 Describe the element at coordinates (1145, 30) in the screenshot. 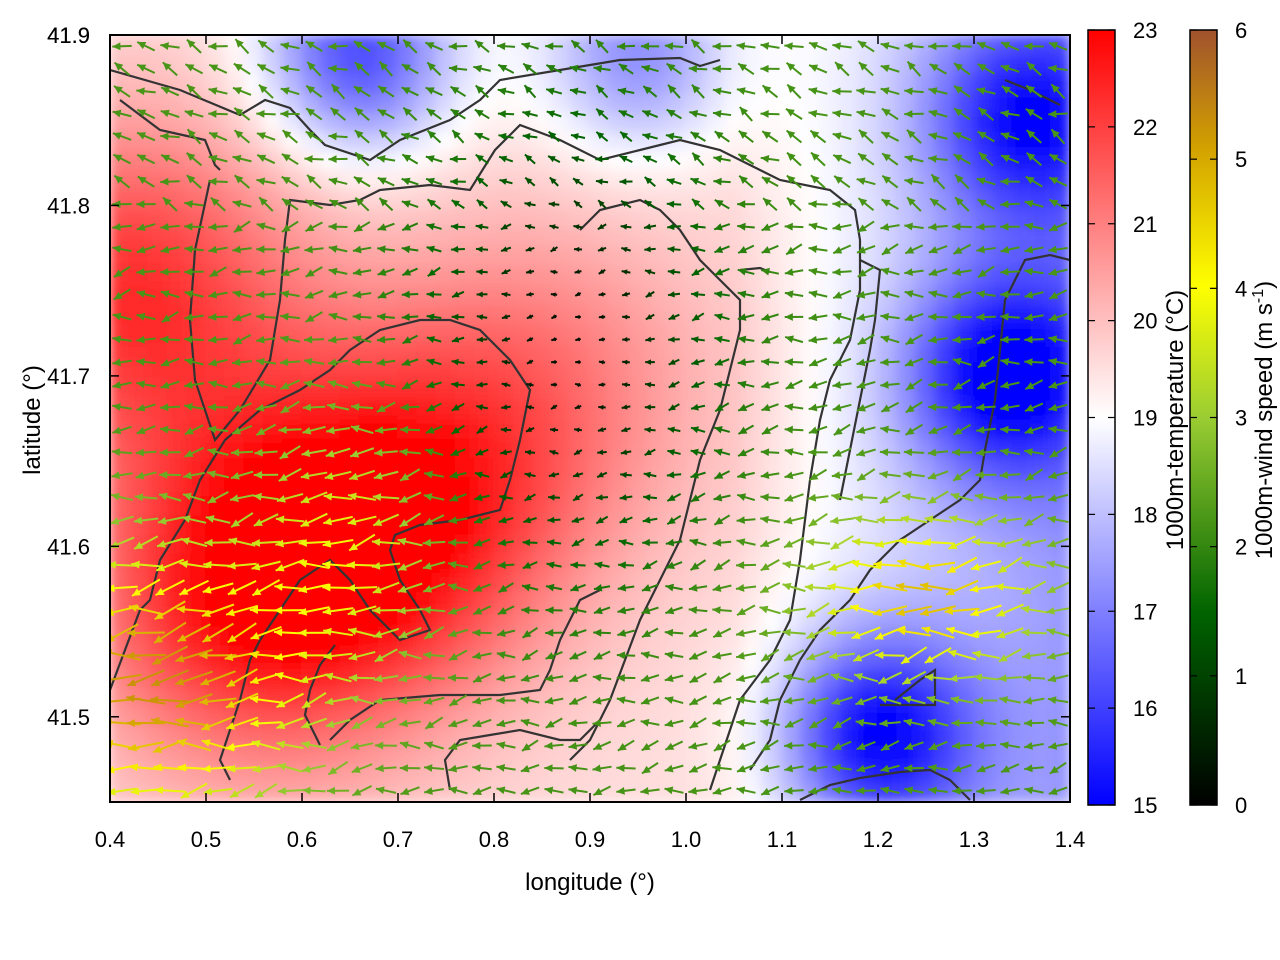

I see `colorbar-tick-label: 23` at that location.